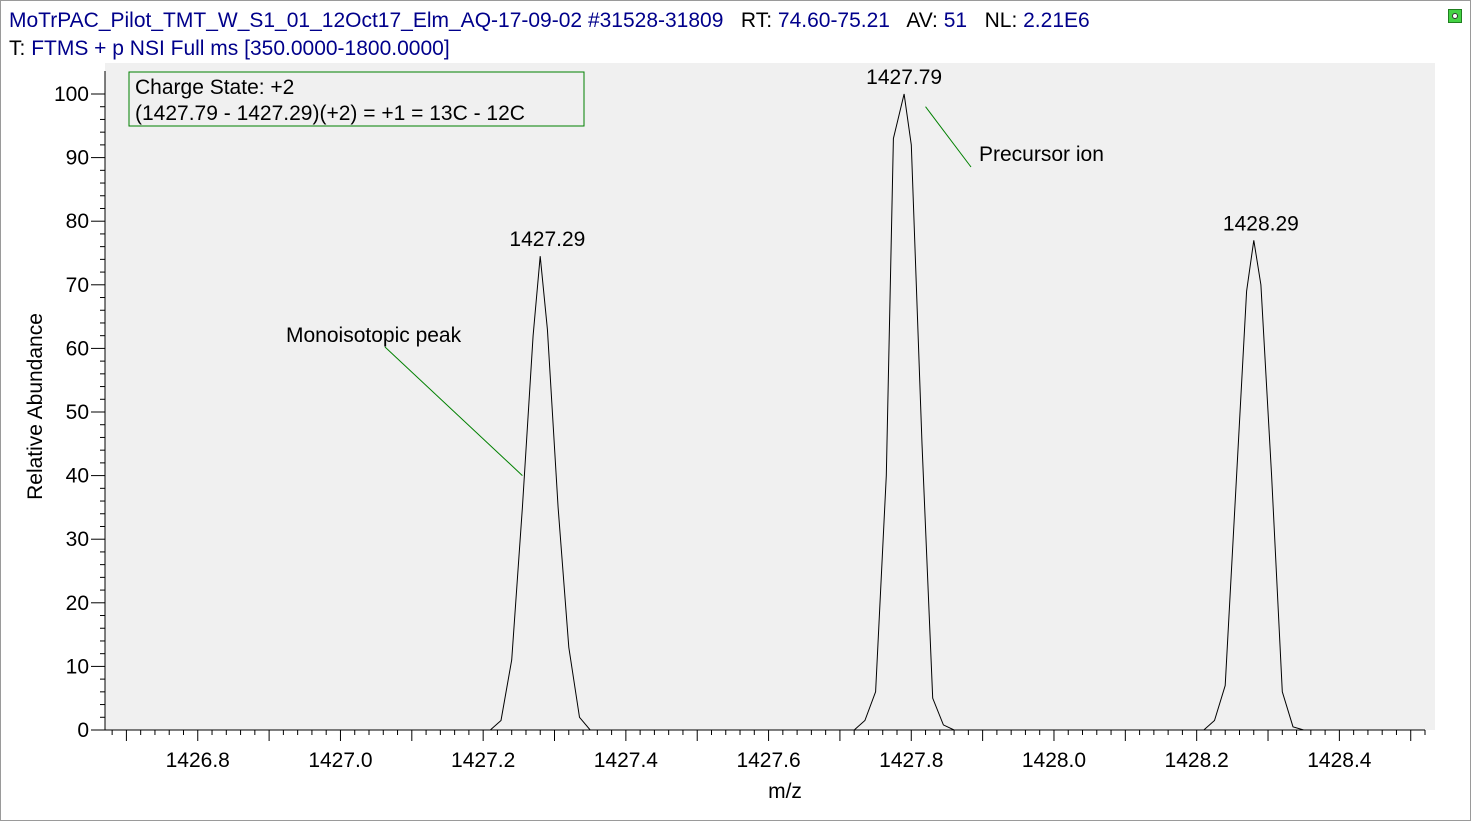 The width and height of the screenshot is (1471, 821). Describe the element at coordinates (483, 760) in the screenshot. I see `x-tick-label: 1427.2` at that location.